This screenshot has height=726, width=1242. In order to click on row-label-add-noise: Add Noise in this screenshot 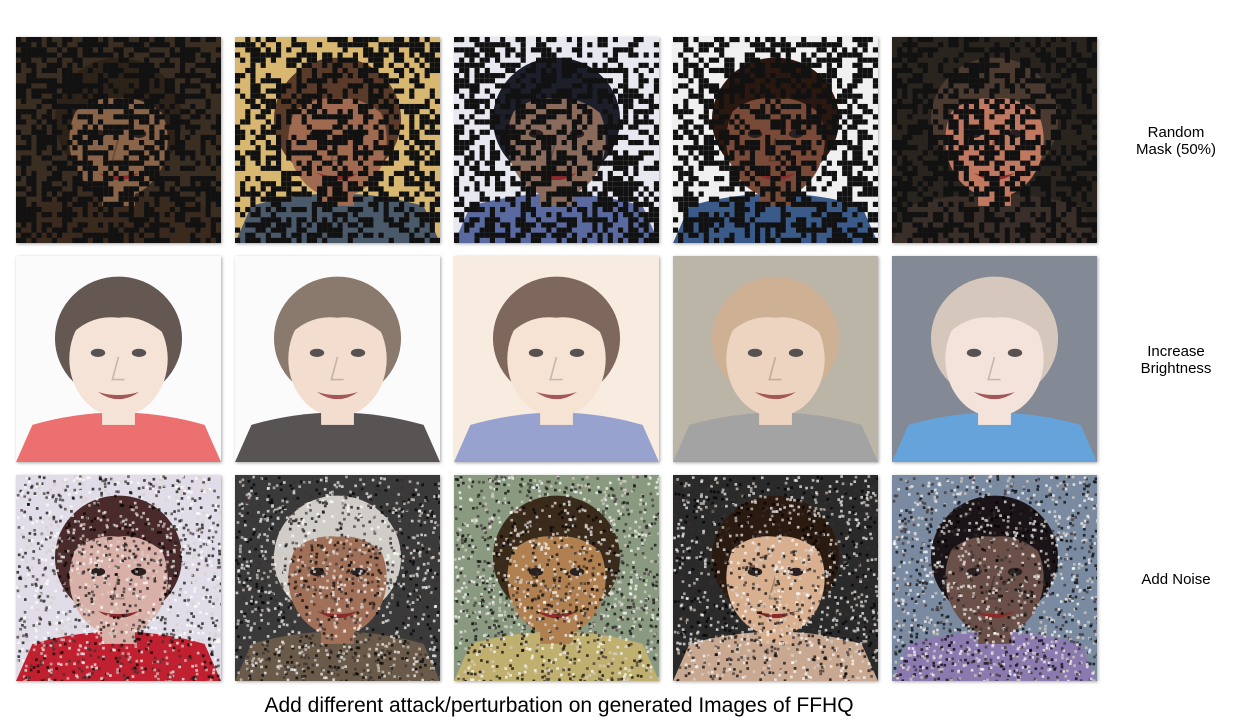, I will do `click(1176, 579)`.